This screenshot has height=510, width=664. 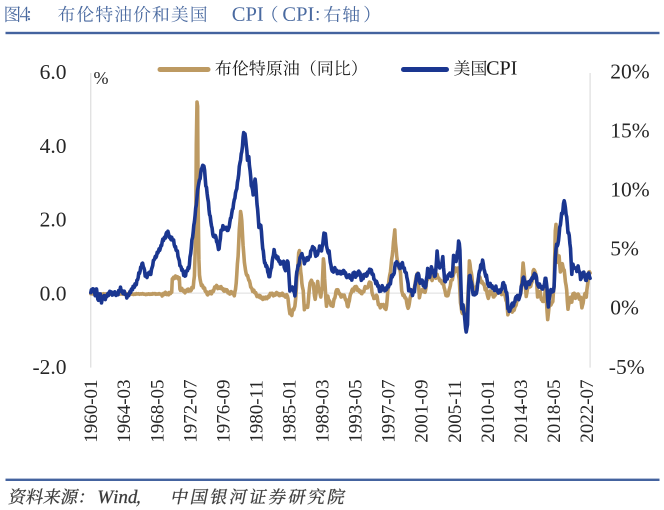 What do you see at coordinates (91, 410) in the screenshot?
I see `svg-text: 1960-01` at bounding box center [91, 410].